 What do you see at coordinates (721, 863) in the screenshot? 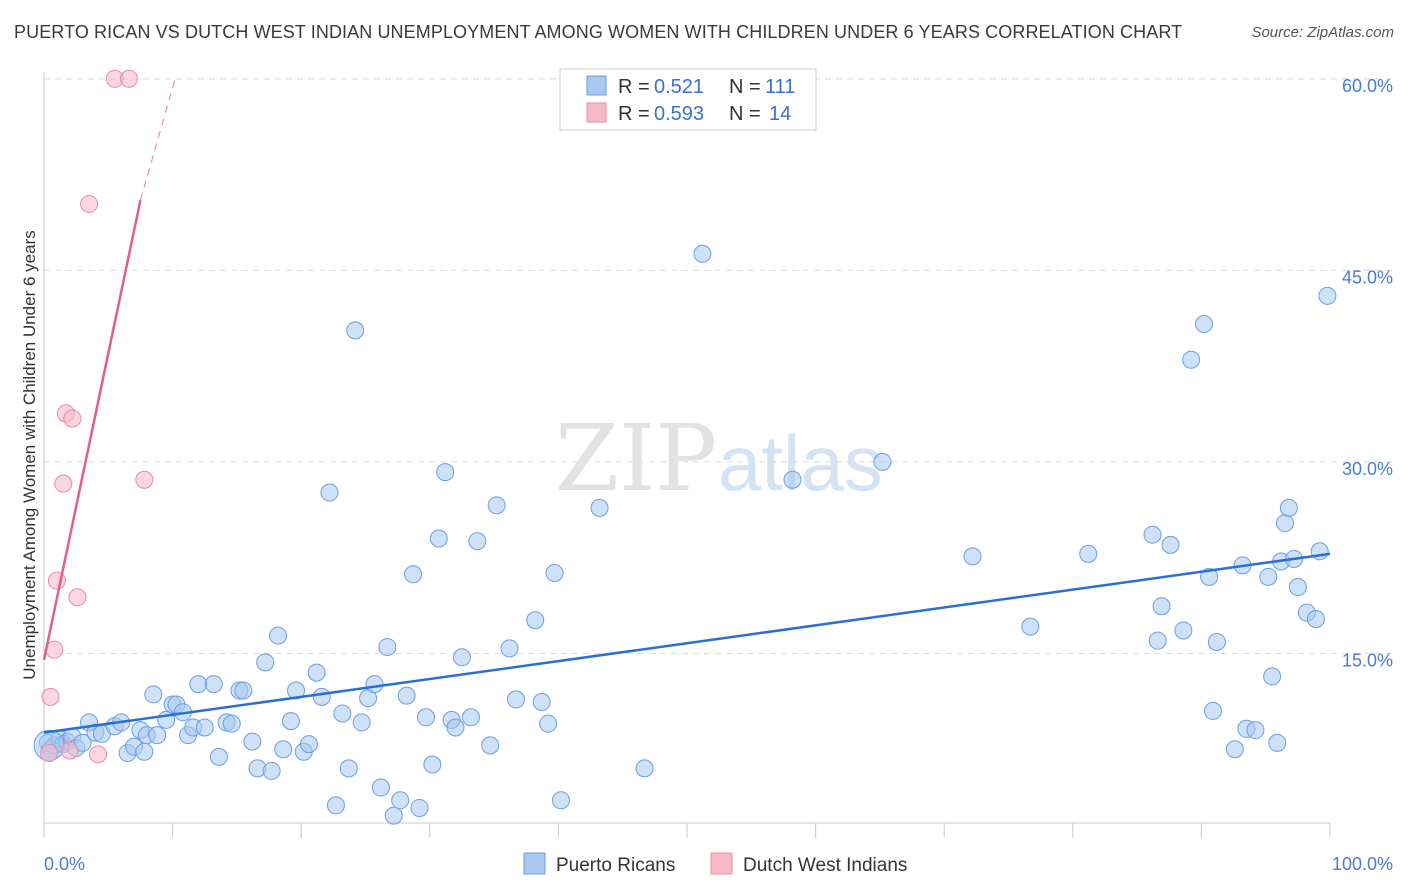
I see `series-legend-swatch-dutch-west-indians` at bounding box center [721, 863].